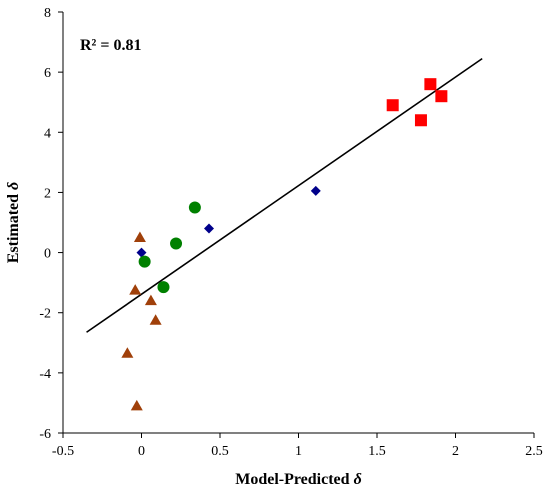 The width and height of the screenshot is (545, 493). What do you see at coordinates (63, 451) in the screenshot?
I see `x-tick-label: -0.5` at bounding box center [63, 451].